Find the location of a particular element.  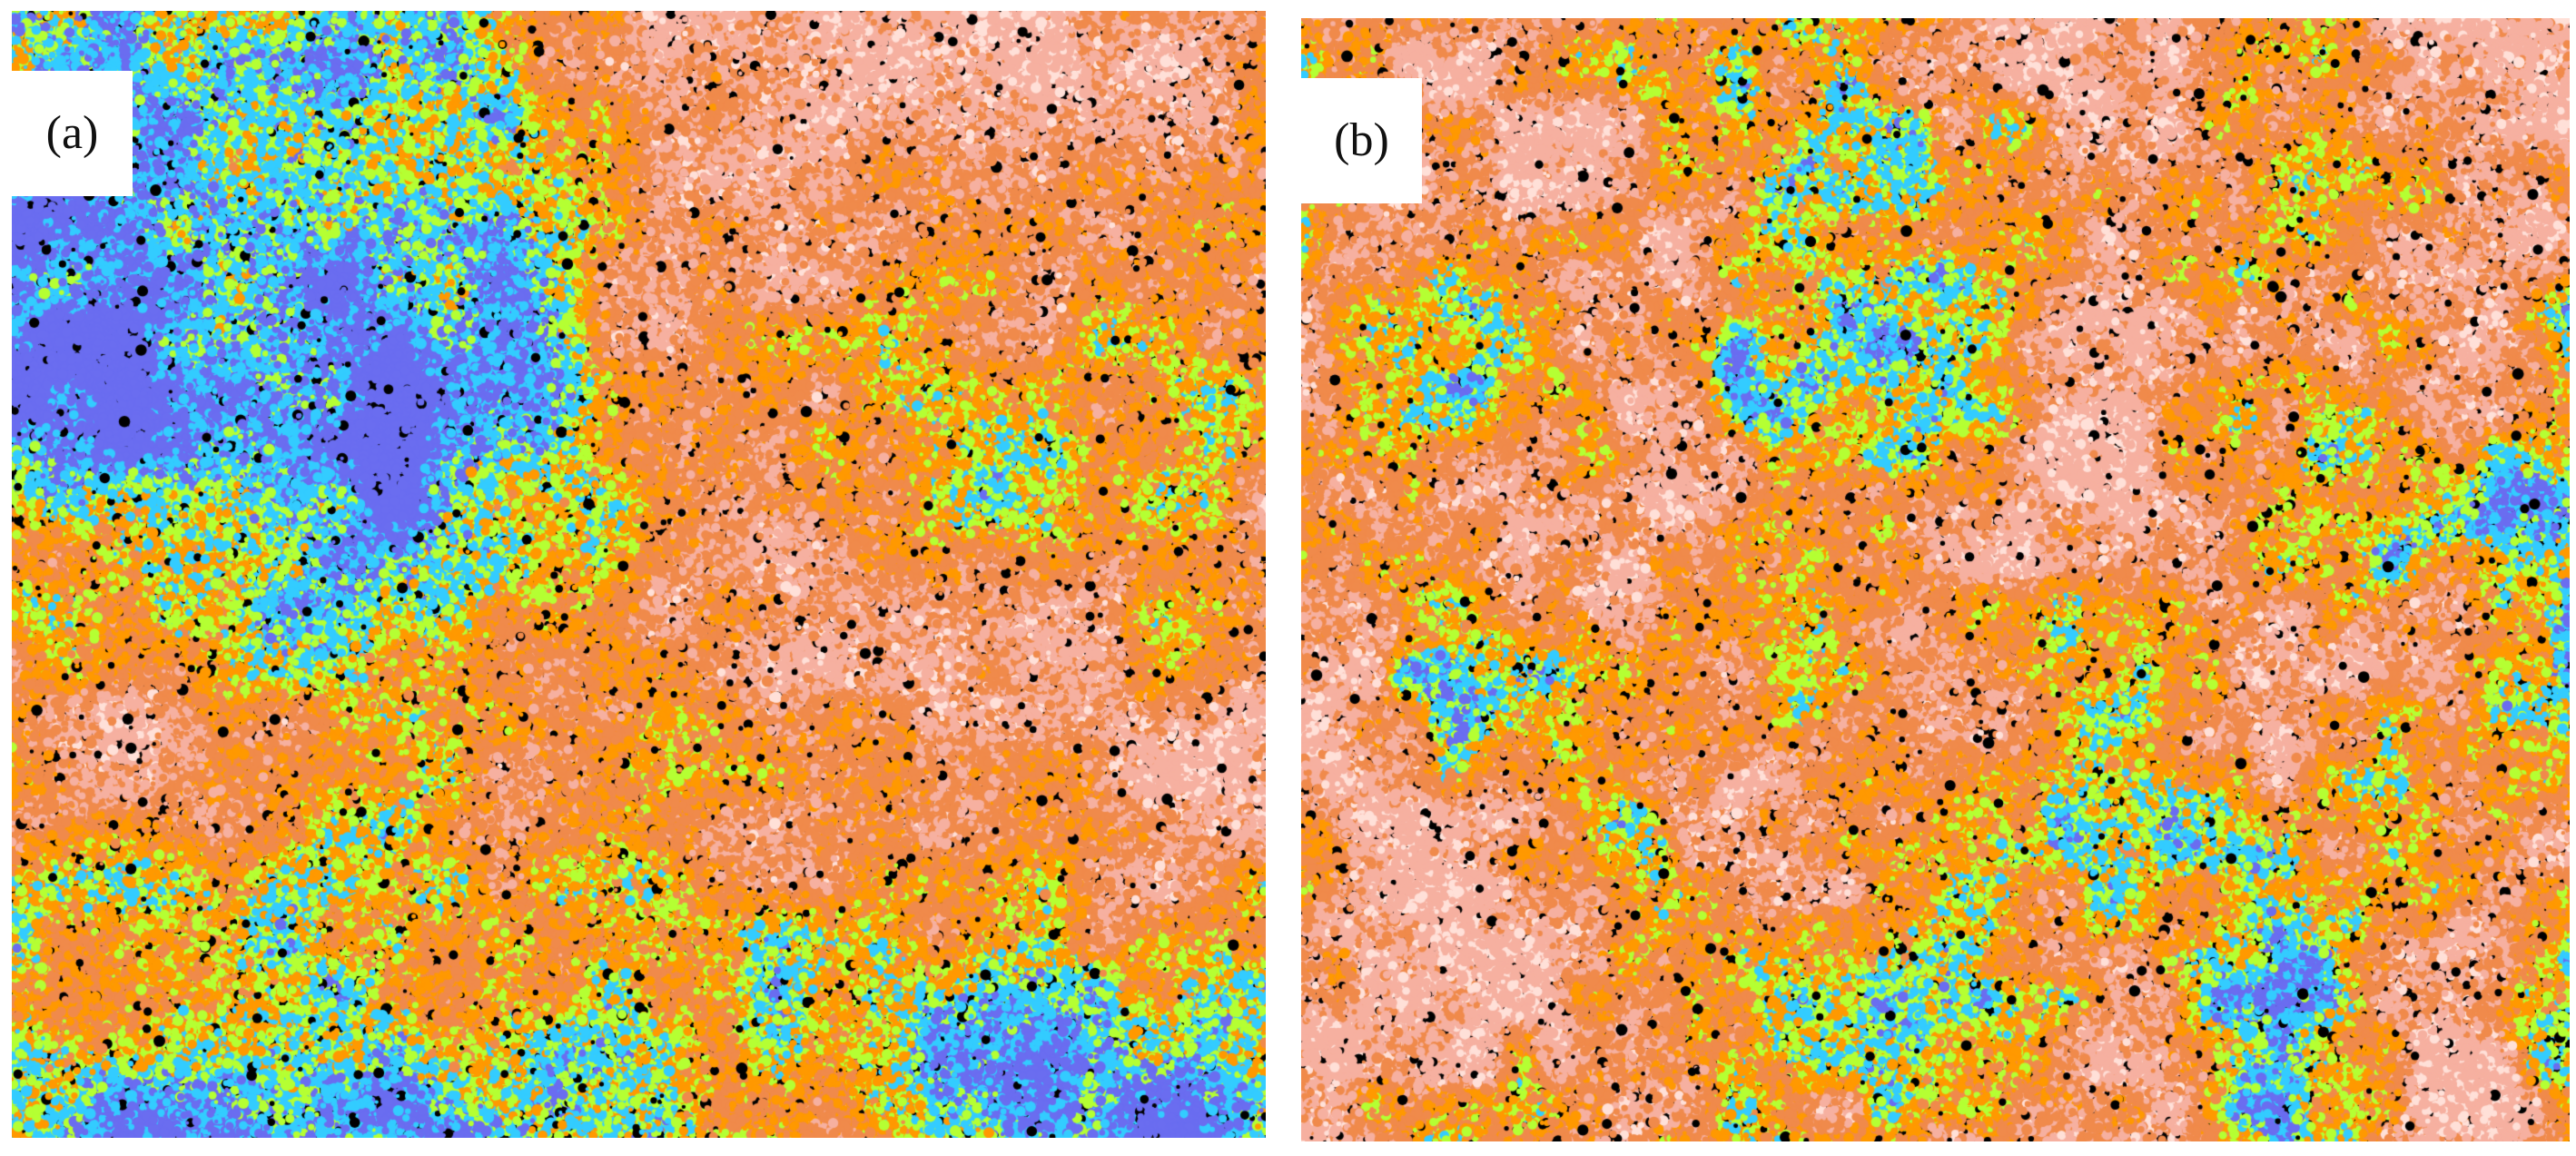

panel-label-a: (a) is located at coordinates (72, 133).